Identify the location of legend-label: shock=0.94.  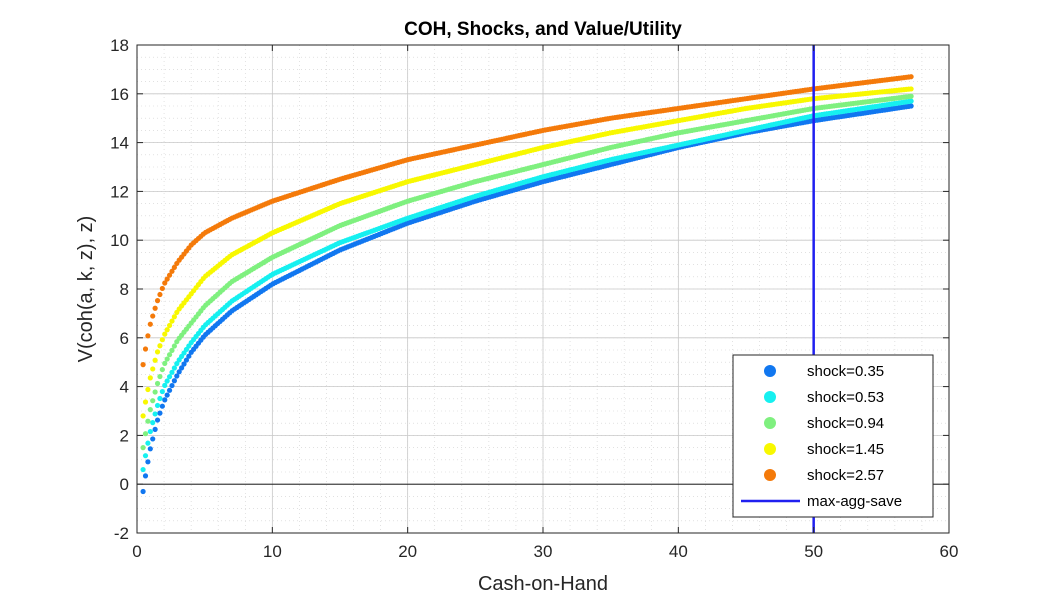
(845, 423).